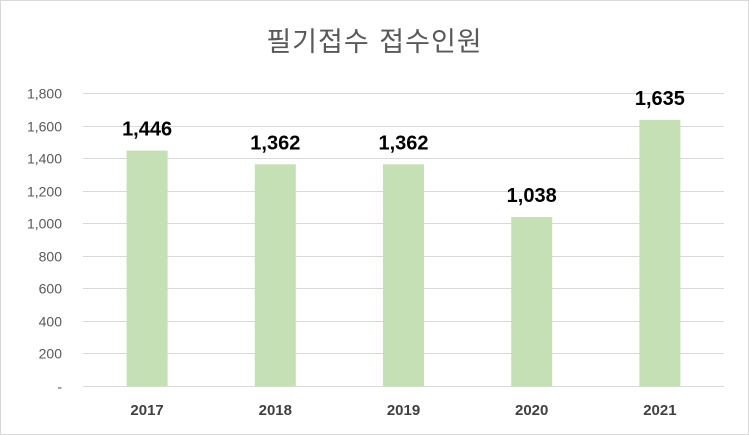 The height and width of the screenshot is (435, 749). I want to click on data-label: 1,446, so click(147, 130).